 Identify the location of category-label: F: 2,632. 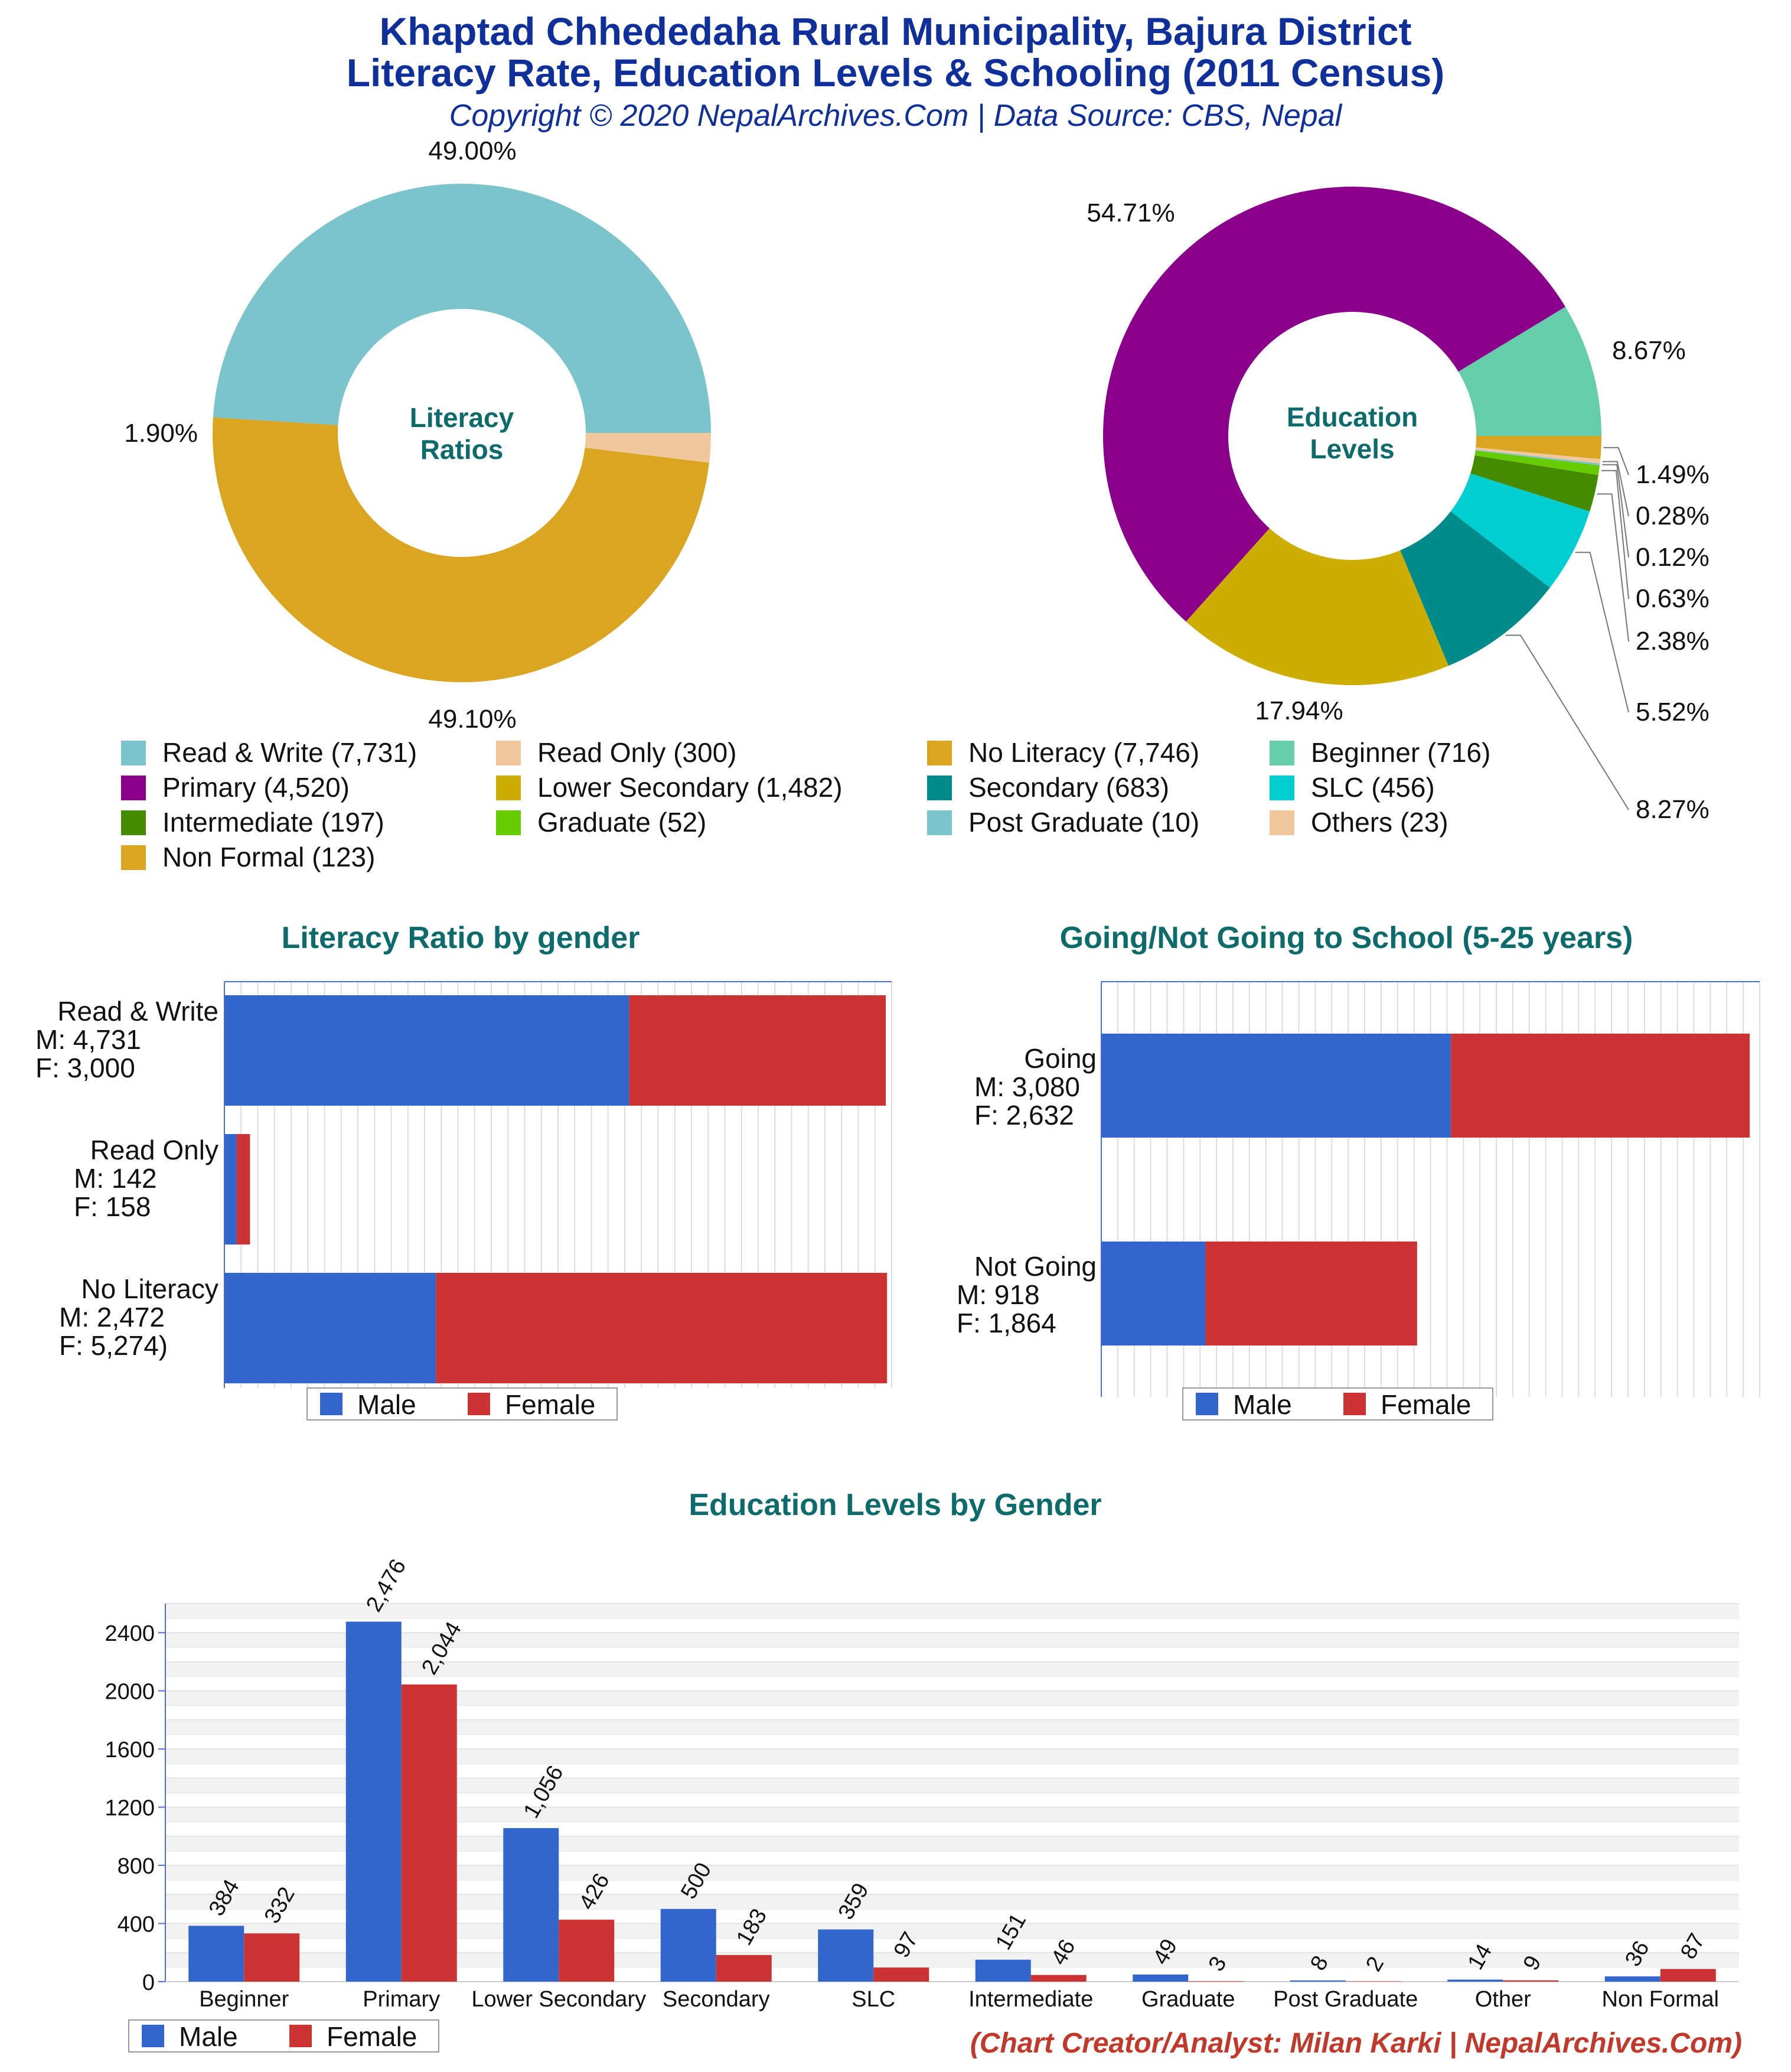
(1024, 1115).